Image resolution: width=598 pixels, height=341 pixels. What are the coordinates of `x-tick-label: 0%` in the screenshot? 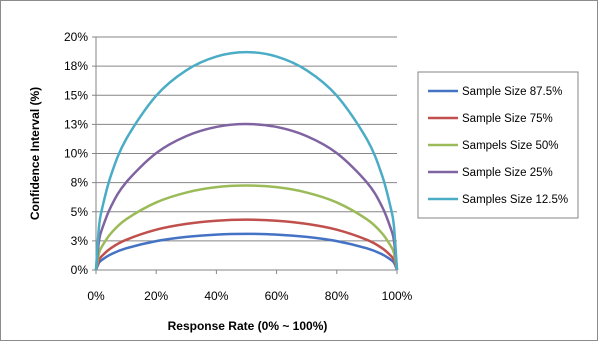 It's located at (96, 296).